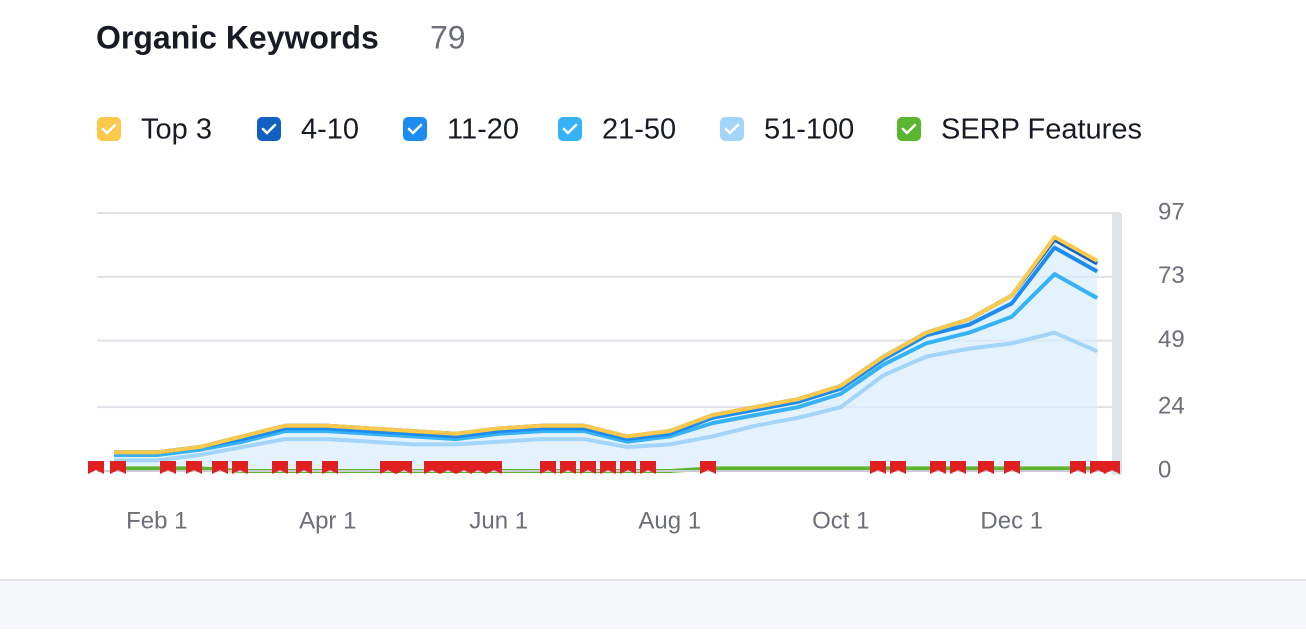  I want to click on x-tick-label: Apr 1, so click(327, 520).